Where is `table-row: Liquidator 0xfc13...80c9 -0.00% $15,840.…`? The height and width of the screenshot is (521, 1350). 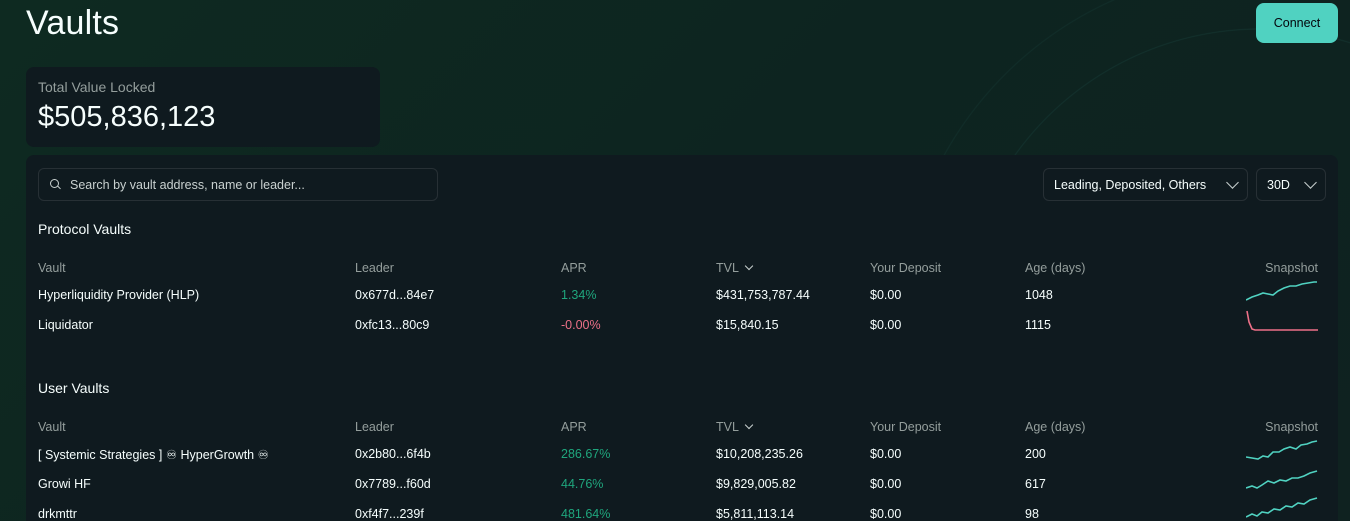
table-row: Liquidator 0xfc13...80c9 -0.00% $15,840.… is located at coordinates (678, 324).